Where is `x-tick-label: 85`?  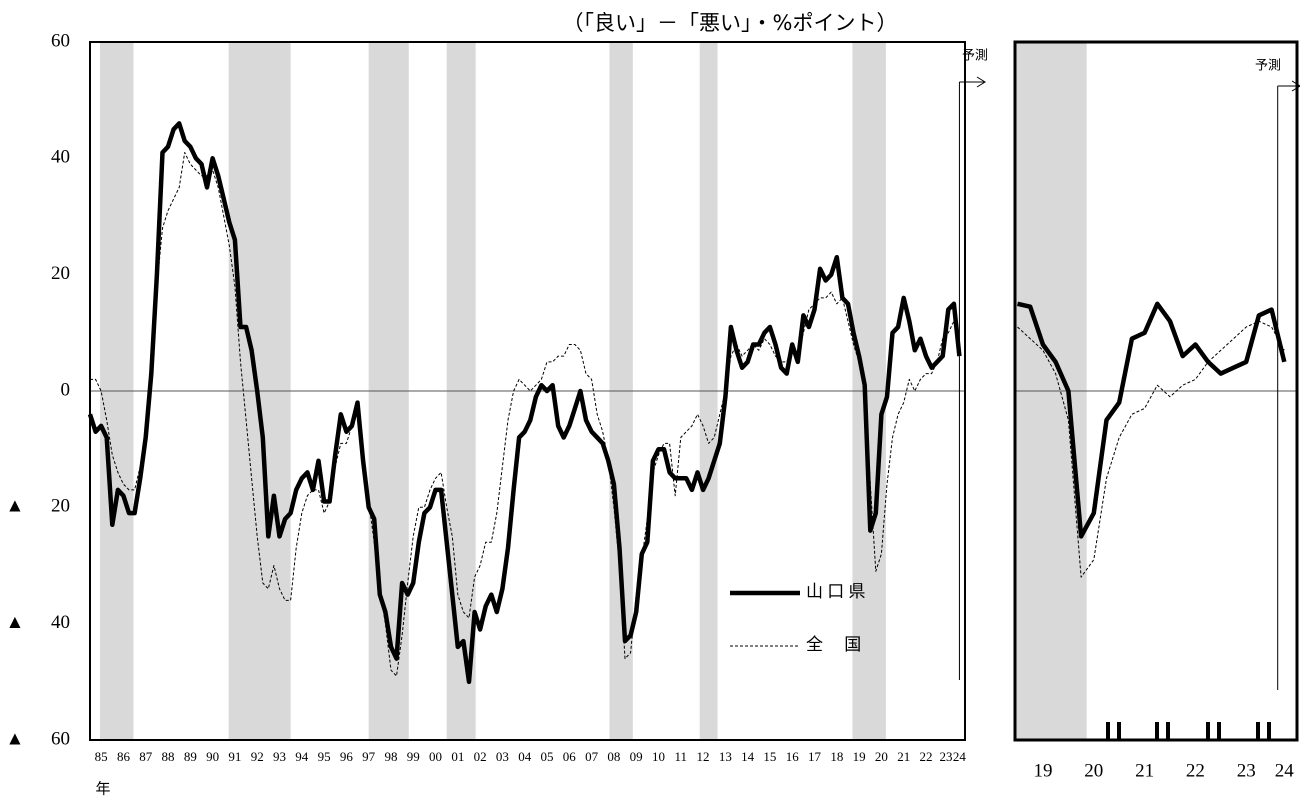 x-tick-label: 85 is located at coordinates (101, 756).